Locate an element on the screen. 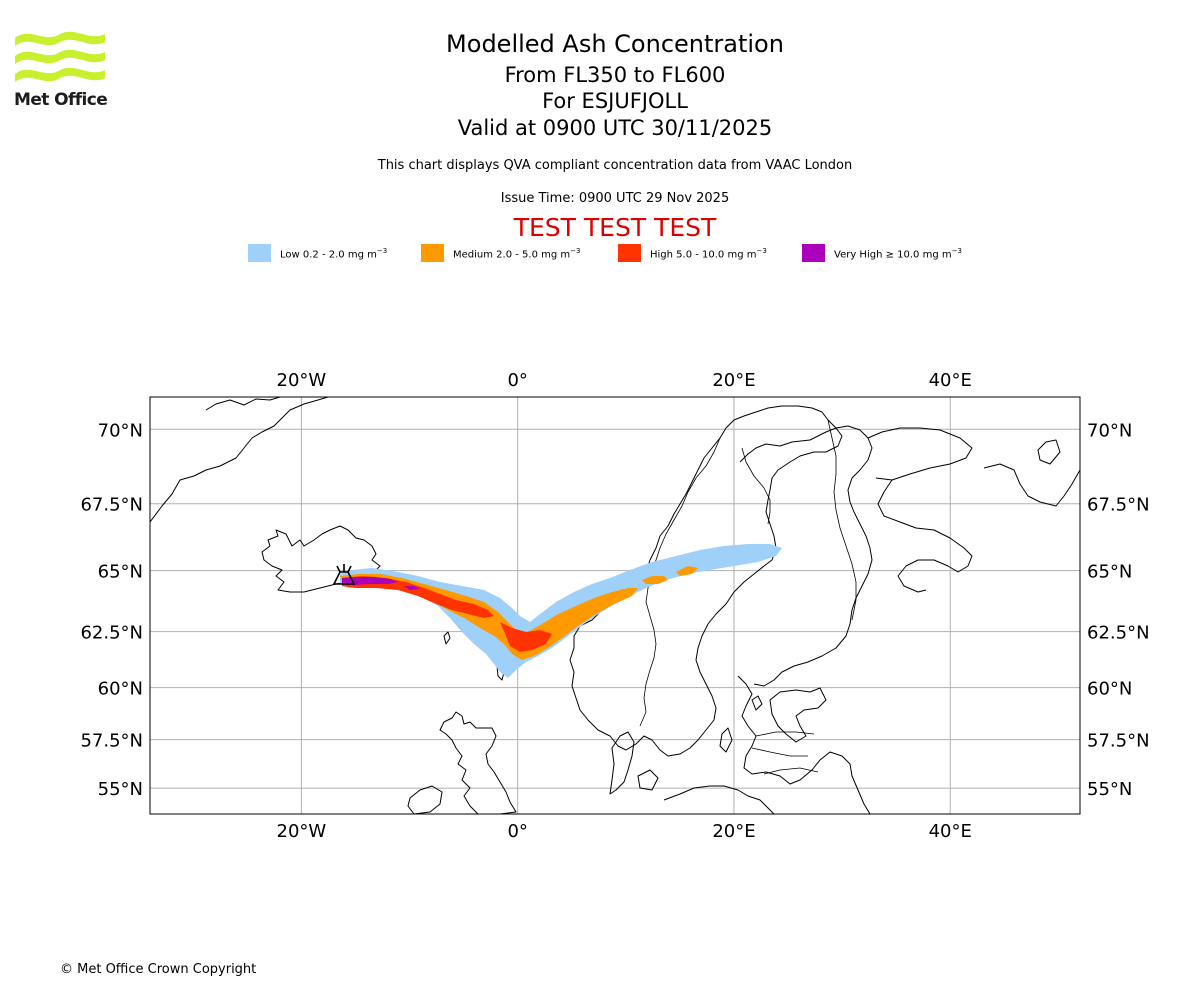 The height and width of the screenshot is (1004, 1200). lat-tick-label-left-3: 62.5°N is located at coordinates (111, 633).